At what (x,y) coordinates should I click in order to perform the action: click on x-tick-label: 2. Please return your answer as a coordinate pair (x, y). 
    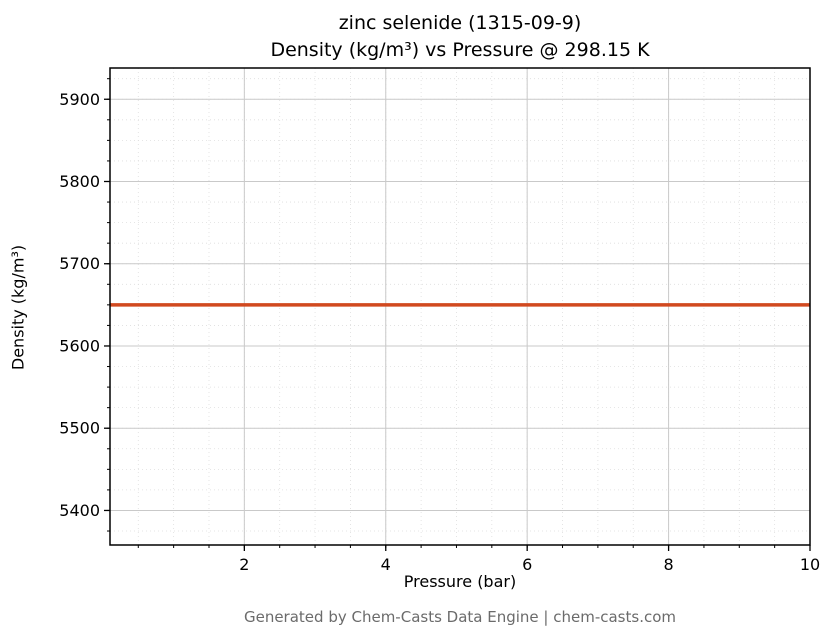
    Looking at the image, I should click on (244, 564).